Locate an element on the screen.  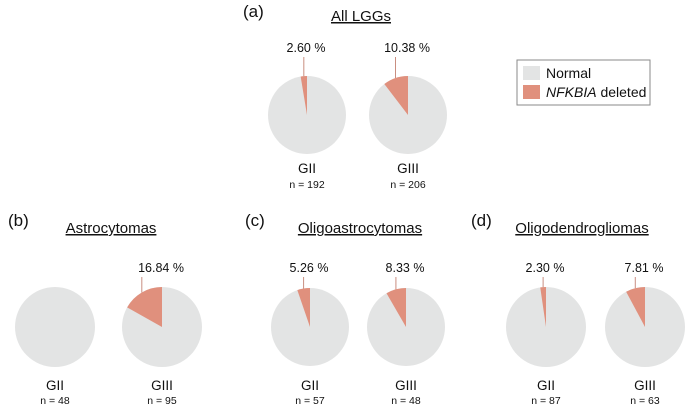
sample-size-label: n = 87 is located at coordinates (546, 401).